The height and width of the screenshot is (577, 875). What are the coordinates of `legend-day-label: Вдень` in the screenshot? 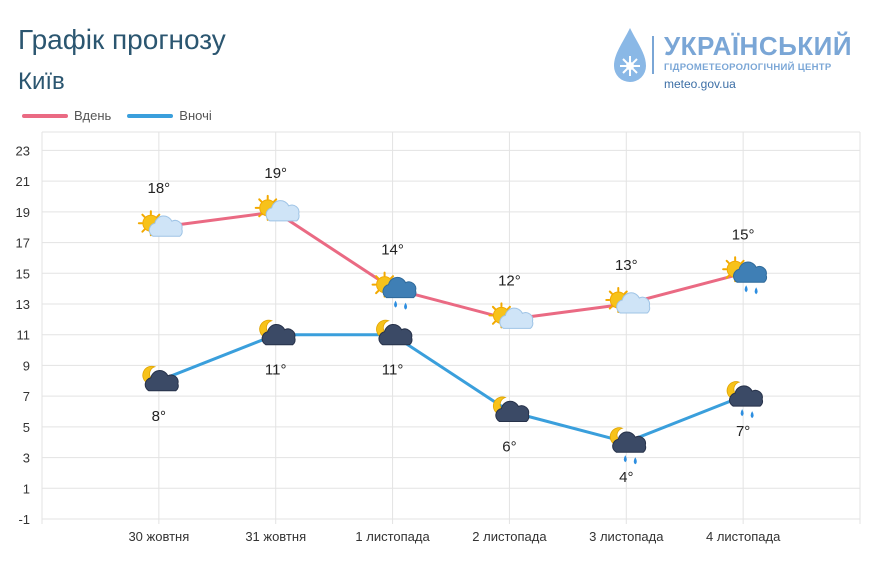 It's located at (93, 115).